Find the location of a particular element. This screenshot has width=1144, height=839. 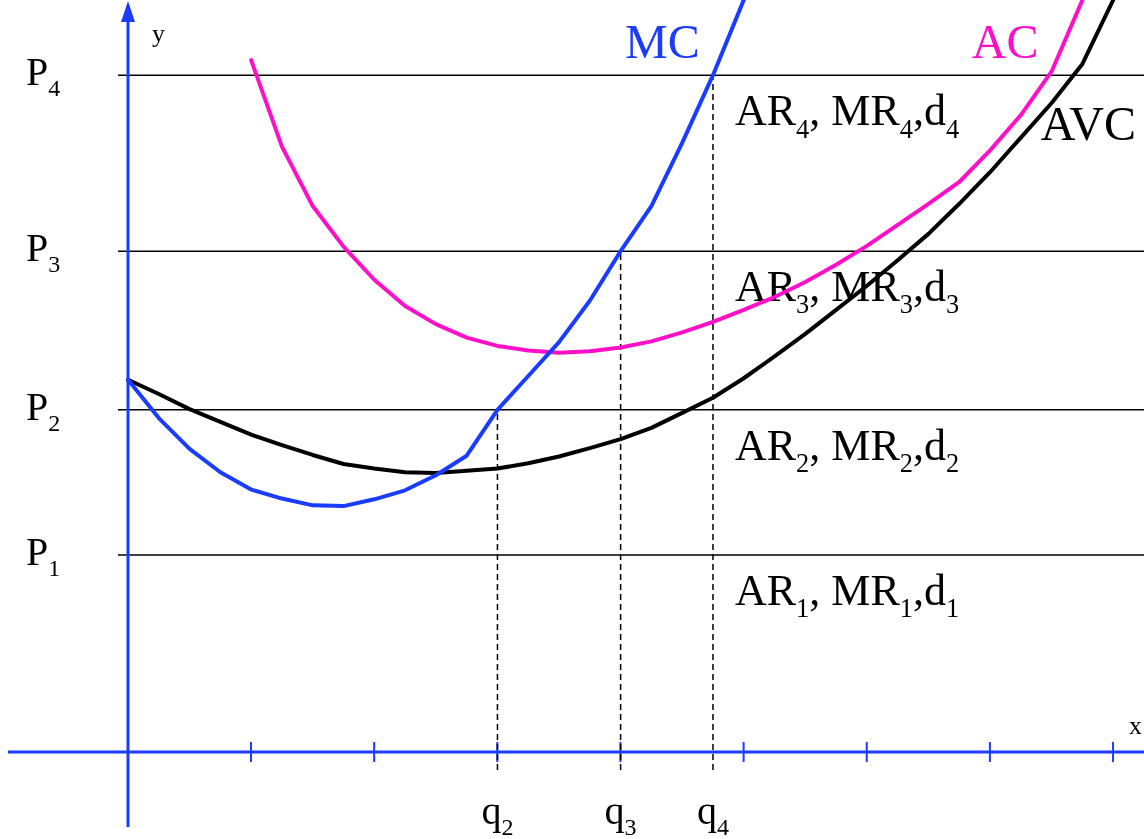

y-axis-title: y is located at coordinates (158, 33).